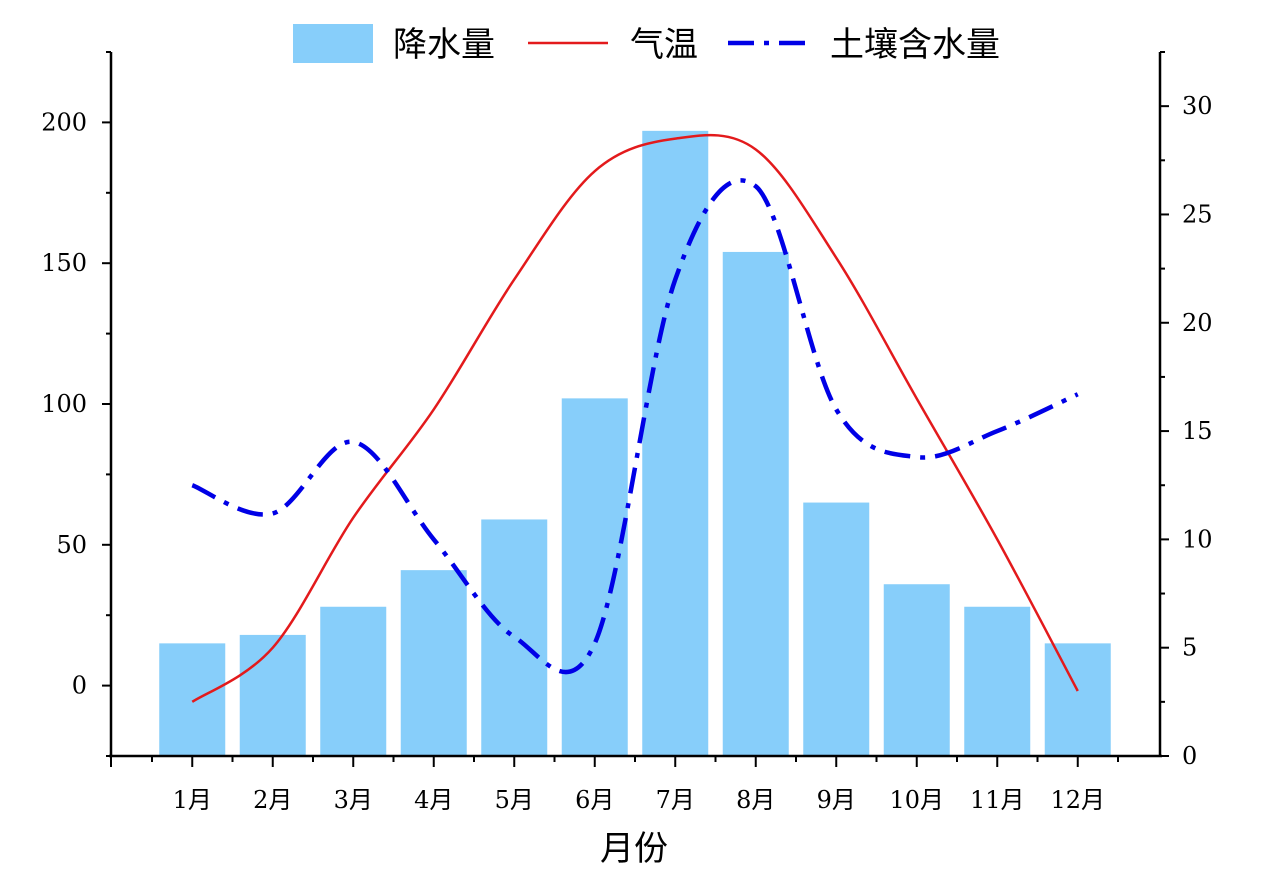 The width and height of the screenshot is (1269, 870). I want to click on legend: 降水量 气温 土壤含水量, so click(646, 44).